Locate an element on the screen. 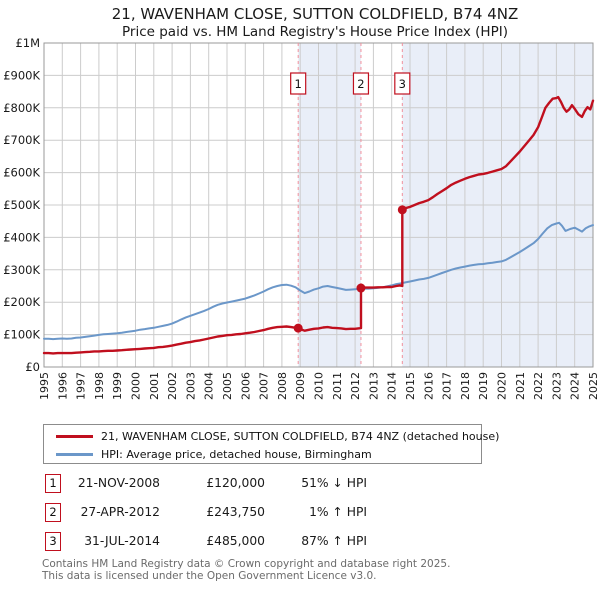 The height and width of the screenshot is (590, 600). x-tick-label: 1996 is located at coordinates (62, 386).